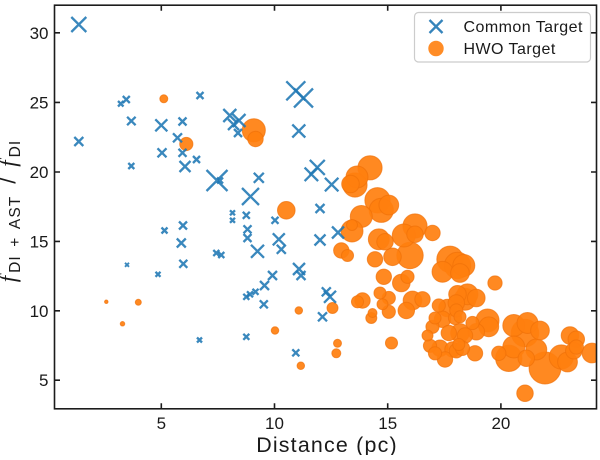  I want to click on svg-text: 30, so click(39, 33).